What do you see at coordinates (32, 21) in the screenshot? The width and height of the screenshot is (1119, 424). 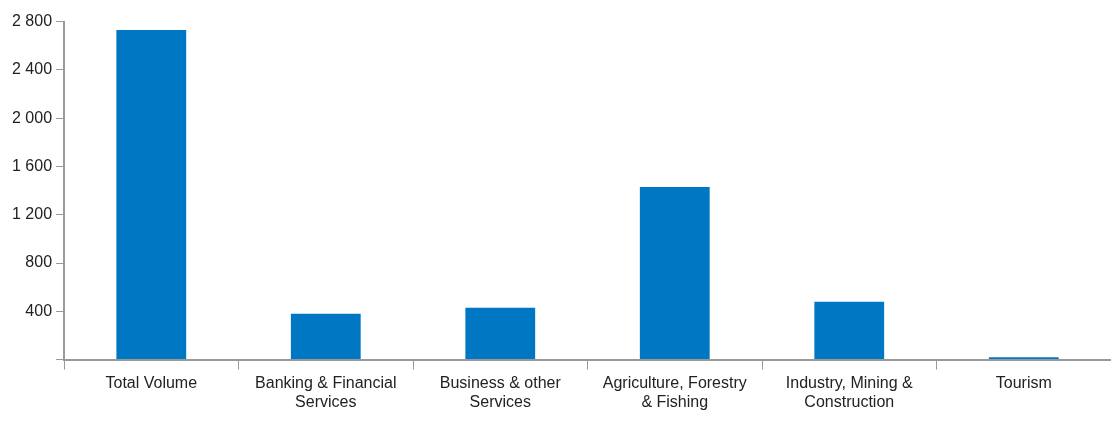 I see `y-tick-label: 2 800` at bounding box center [32, 21].